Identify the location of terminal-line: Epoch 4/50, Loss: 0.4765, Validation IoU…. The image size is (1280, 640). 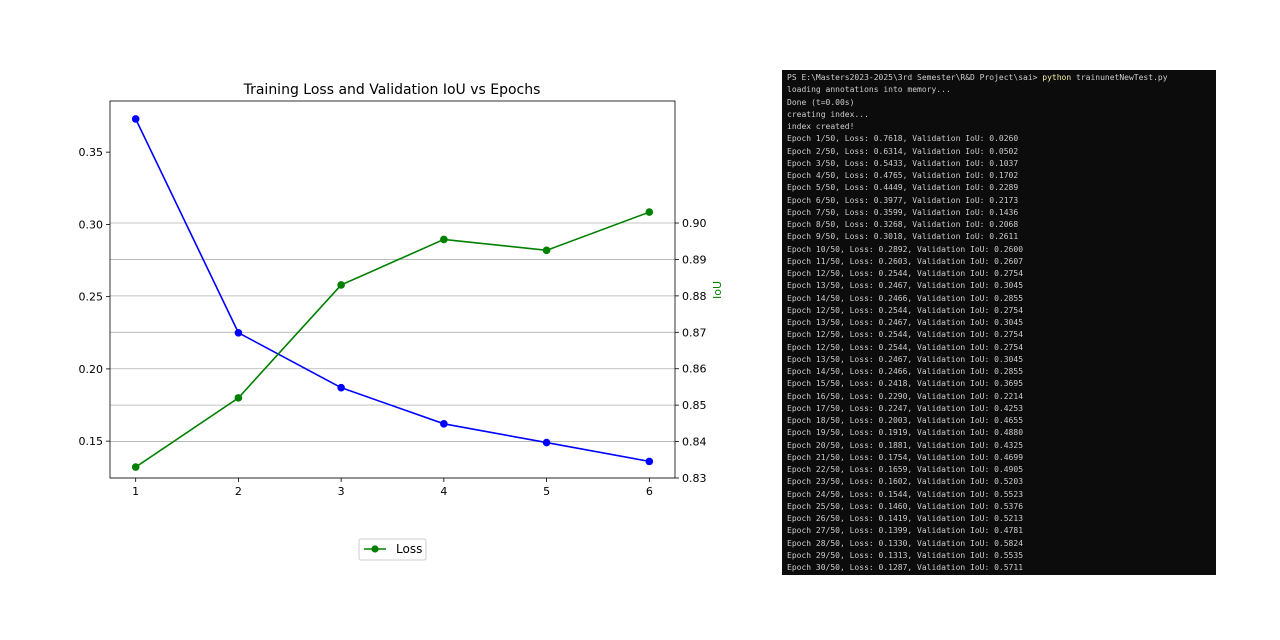
(903, 175).